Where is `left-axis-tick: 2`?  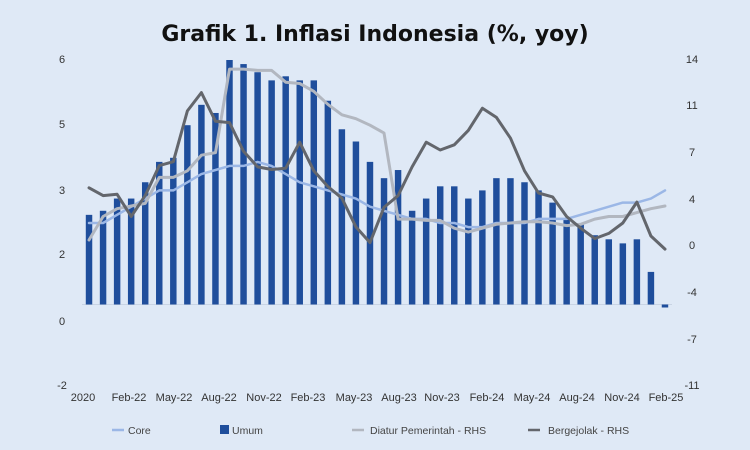
left-axis-tick: 2 is located at coordinates (62, 255).